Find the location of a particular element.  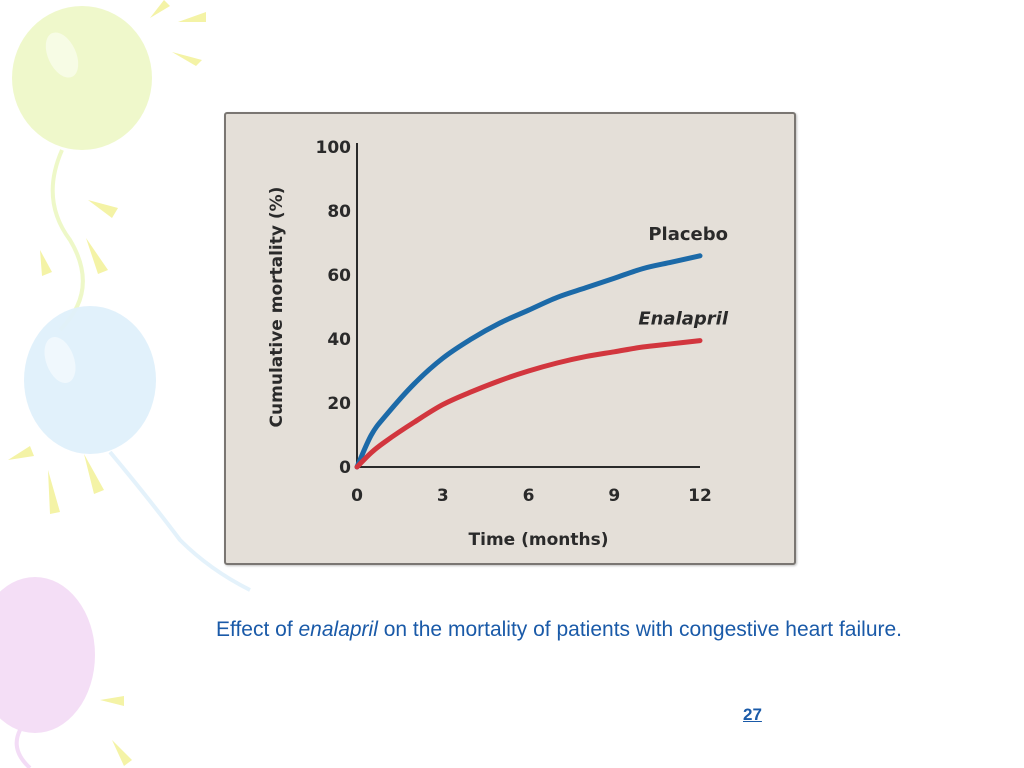

x-tick-label: 9 is located at coordinates (614, 496).